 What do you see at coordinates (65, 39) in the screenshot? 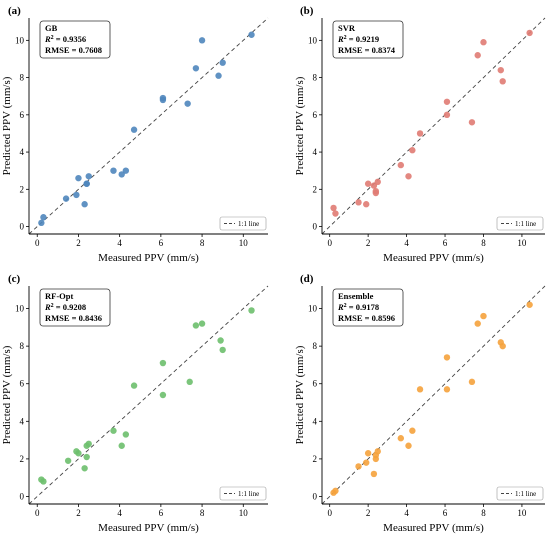
I see `r2-value: R2 = 0.9356` at bounding box center [65, 39].